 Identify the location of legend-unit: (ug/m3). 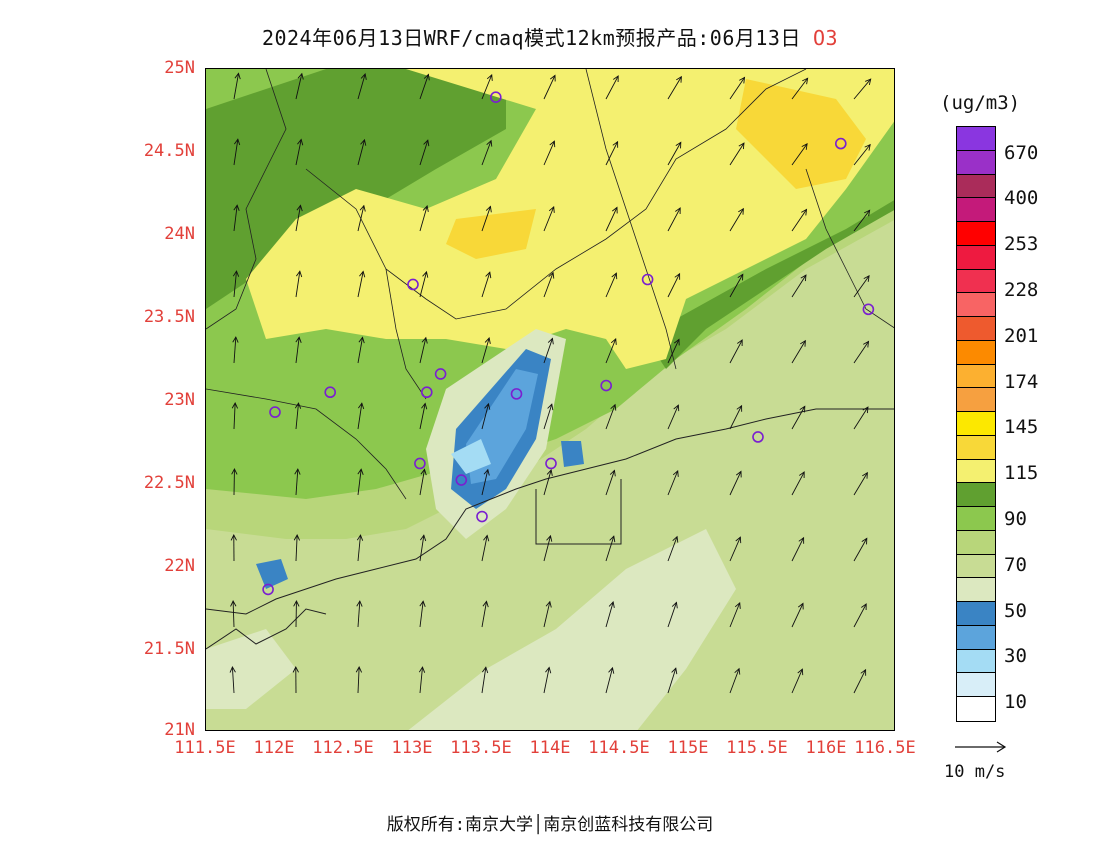
(980, 103).